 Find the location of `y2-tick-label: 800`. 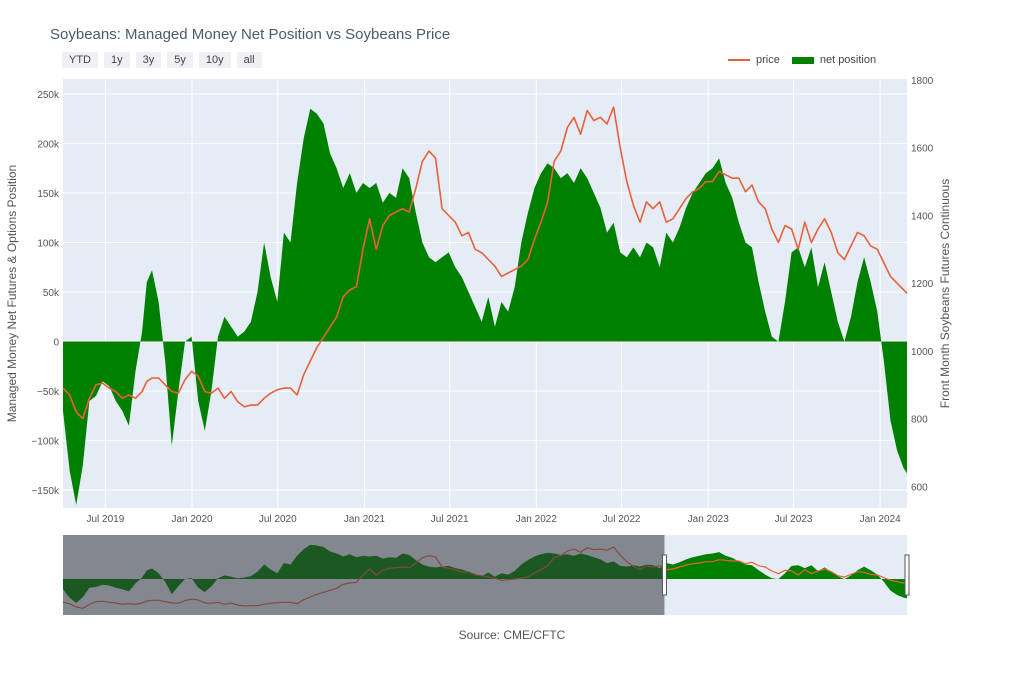

y2-tick-label: 800 is located at coordinates (919, 420).